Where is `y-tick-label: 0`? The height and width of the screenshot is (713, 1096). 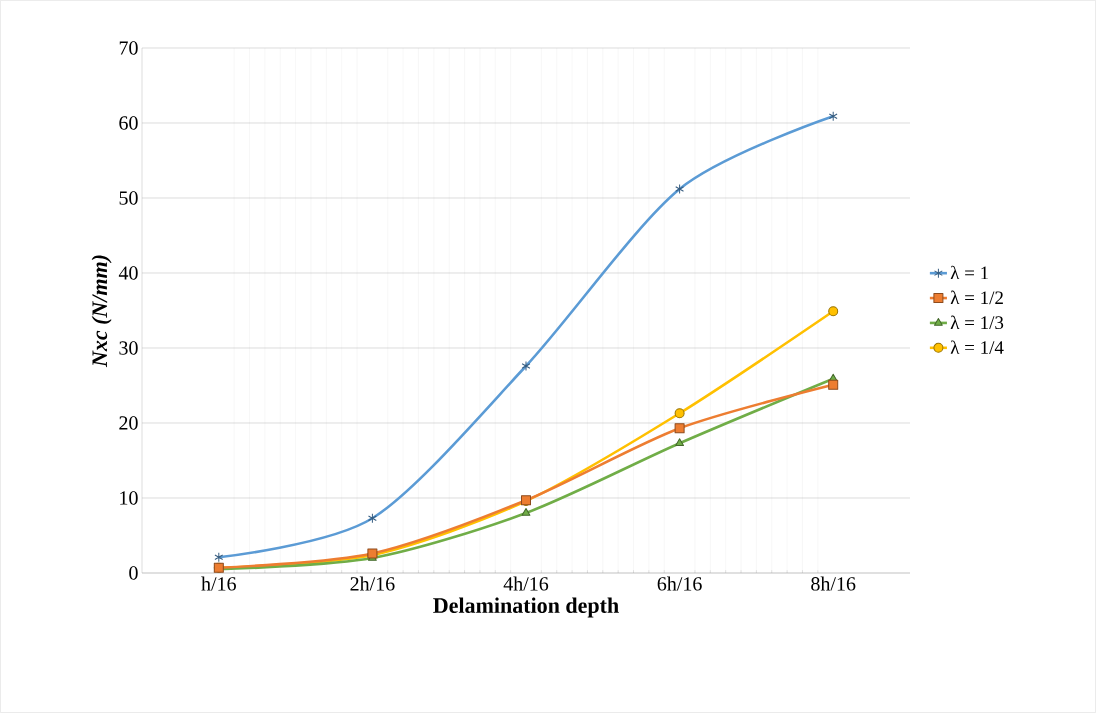
y-tick-label: 0 is located at coordinates (133, 573).